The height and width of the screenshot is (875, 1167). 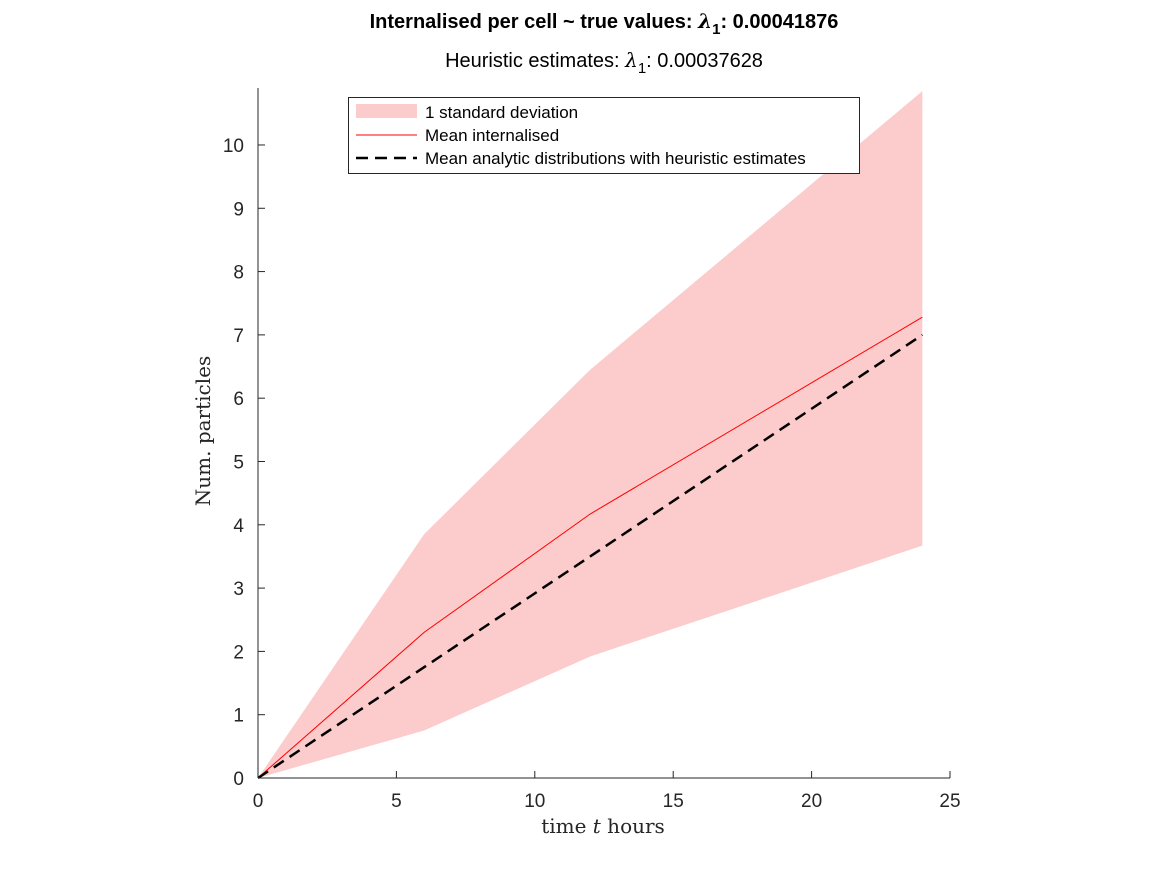 I want to click on chart-subtitle-subscript: 1, so click(x=642, y=68).